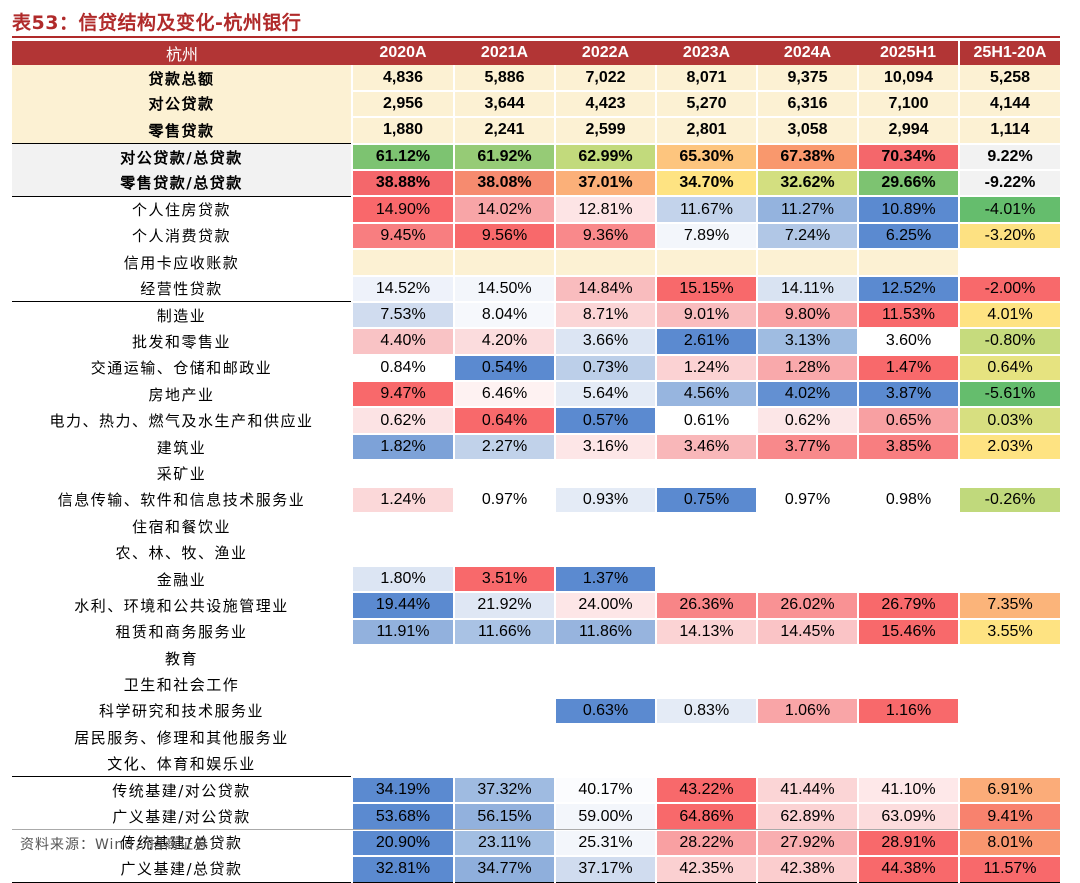 The image size is (1080, 883). What do you see at coordinates (807, 711) in the screenshot?
I see `cell-value: 1.06%` at bounding box center [807, 711].